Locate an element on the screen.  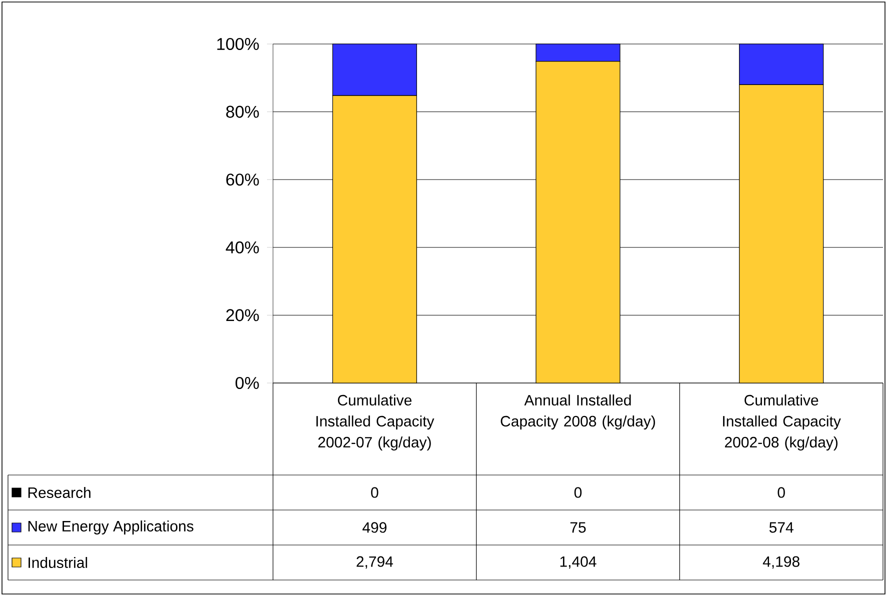
text: 499 is located at coordinates (374, 527).